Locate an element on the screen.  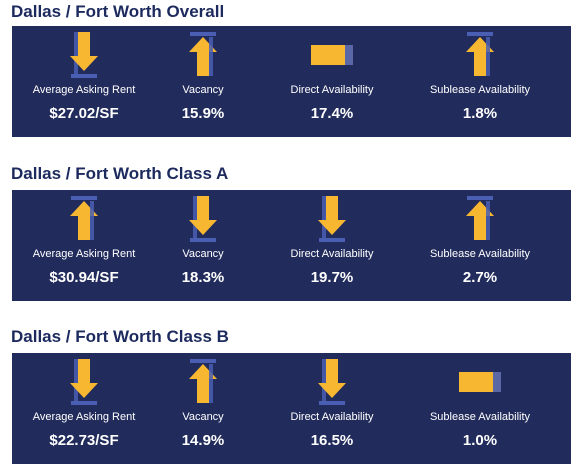
metric-value: 15.9% is located at coordinates (203, 113).